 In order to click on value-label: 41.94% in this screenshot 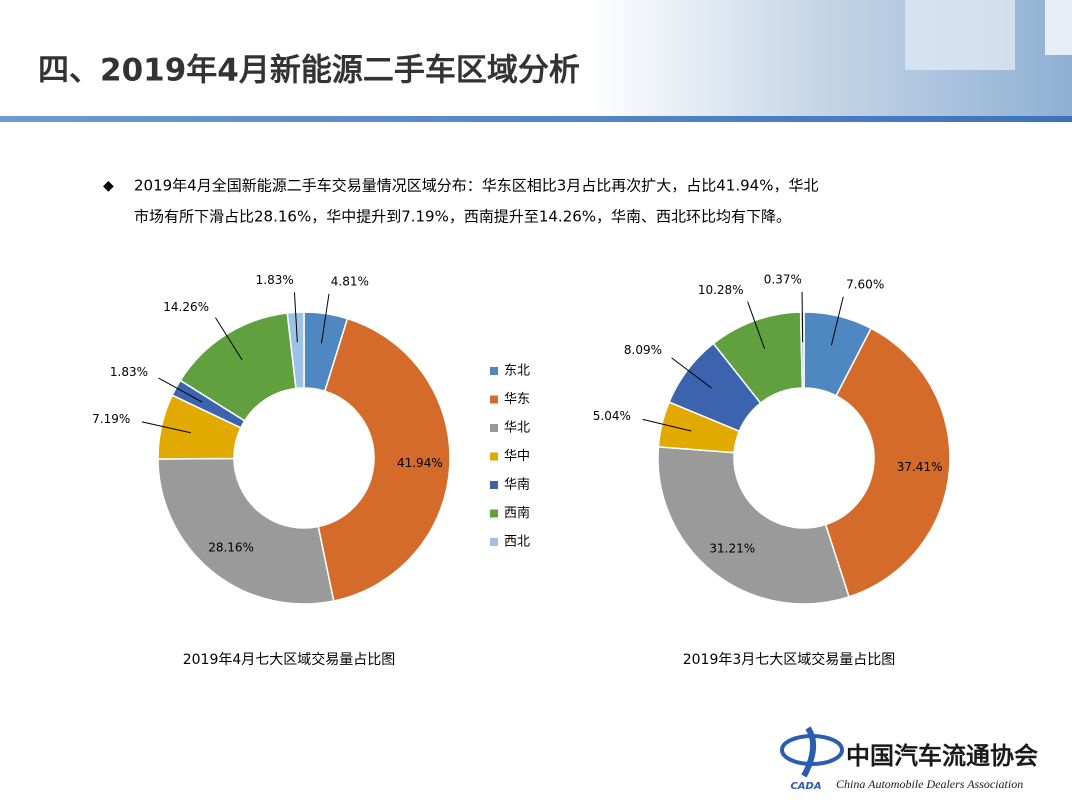, I will do `click(420, 463)`.